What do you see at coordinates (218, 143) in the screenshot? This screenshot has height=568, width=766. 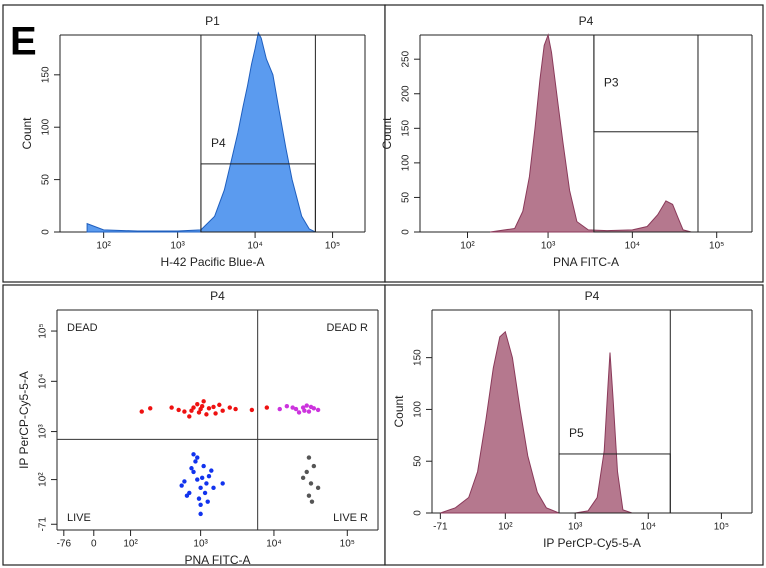 I see `gate-label: P4` at bounding box center [218, 143].